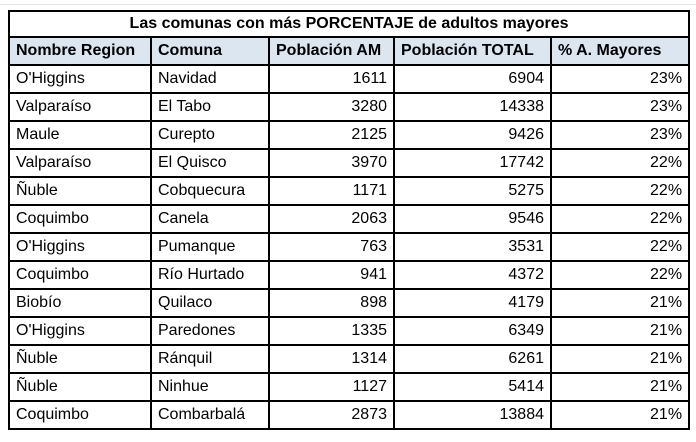 The height and width of the screenshot is (442, 696). I want to click on table-row: Ñuble Ránquil 1314 6261 21%, so click(349, 359).